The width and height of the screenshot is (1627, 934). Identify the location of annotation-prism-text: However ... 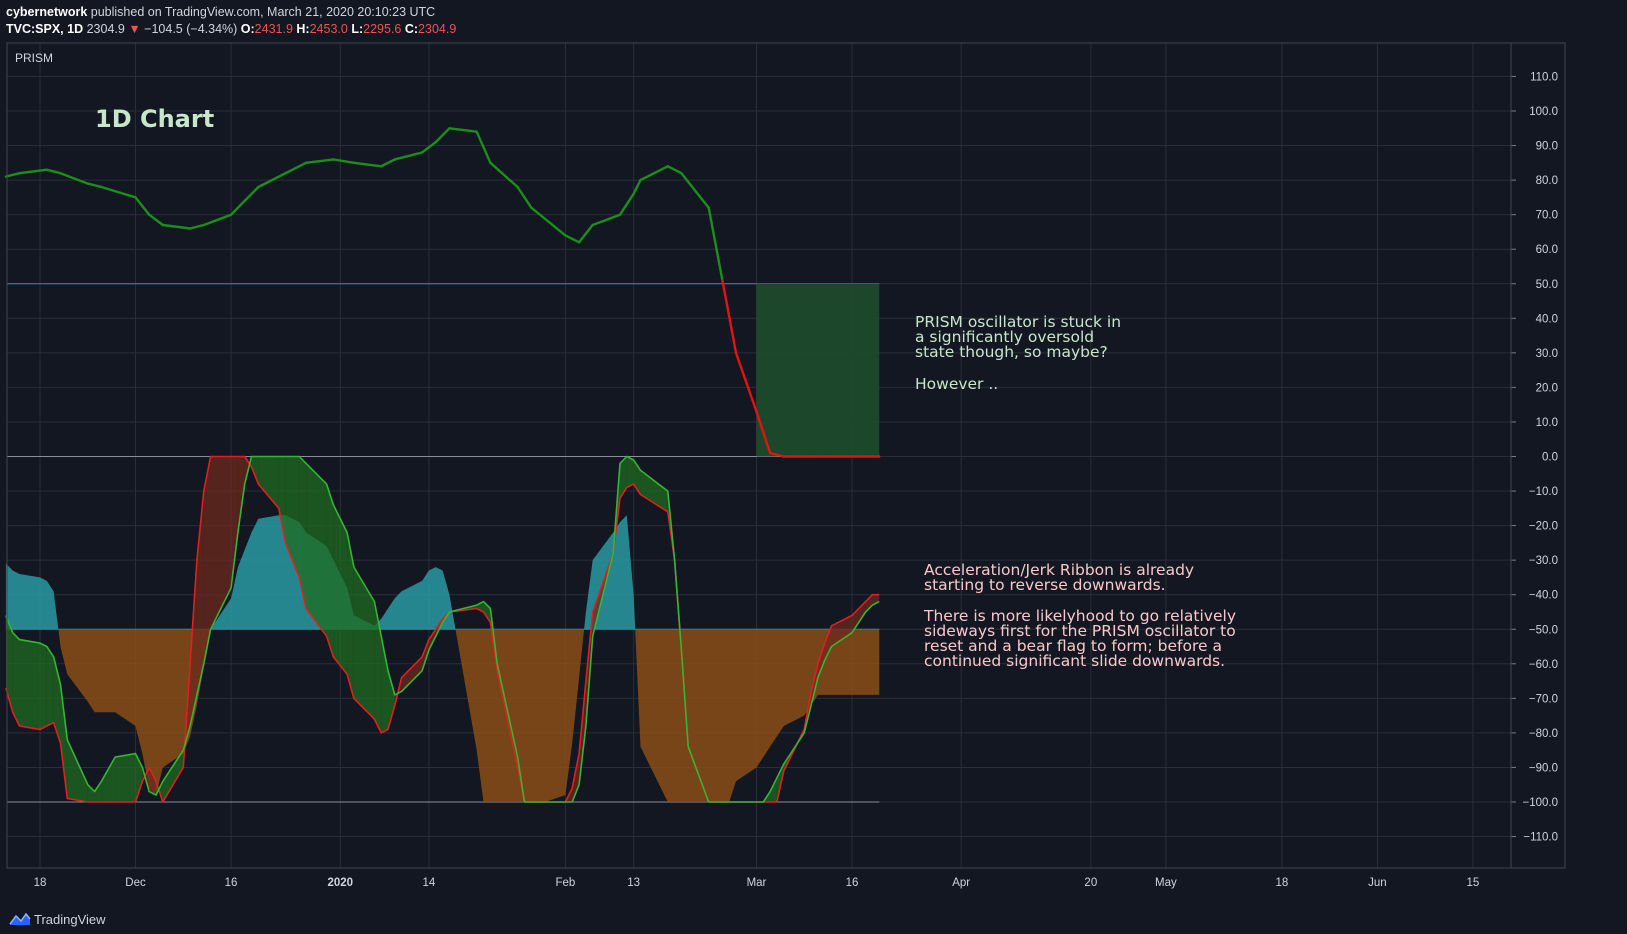
(956, 384).